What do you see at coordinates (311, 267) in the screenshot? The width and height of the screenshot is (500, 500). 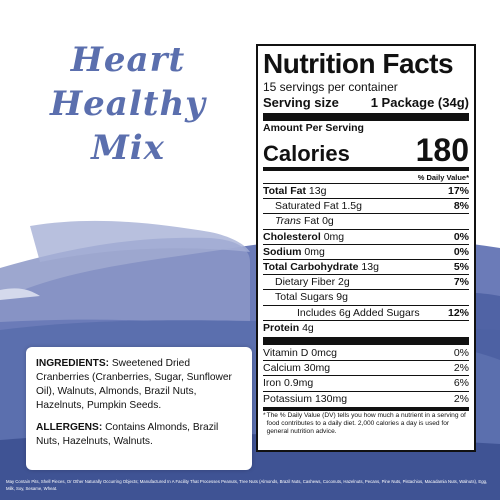 I see `nutrient-name: Total Carbohydrate` at bounding box center [311, 267].